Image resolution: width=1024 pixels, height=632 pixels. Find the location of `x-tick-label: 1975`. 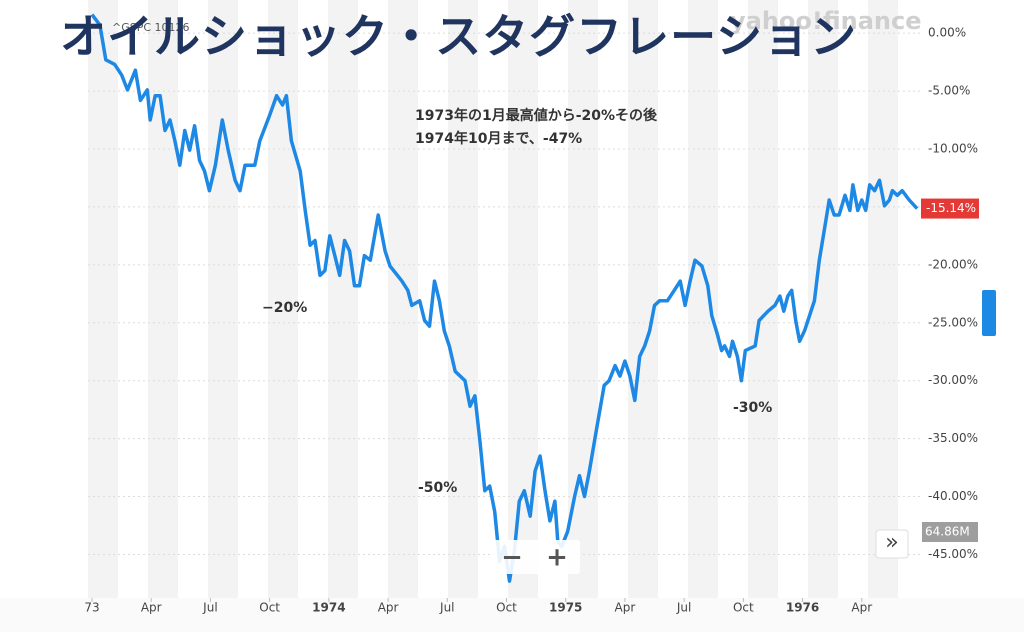

x-tick-label: 1975 is located at coordinates (565, 608).